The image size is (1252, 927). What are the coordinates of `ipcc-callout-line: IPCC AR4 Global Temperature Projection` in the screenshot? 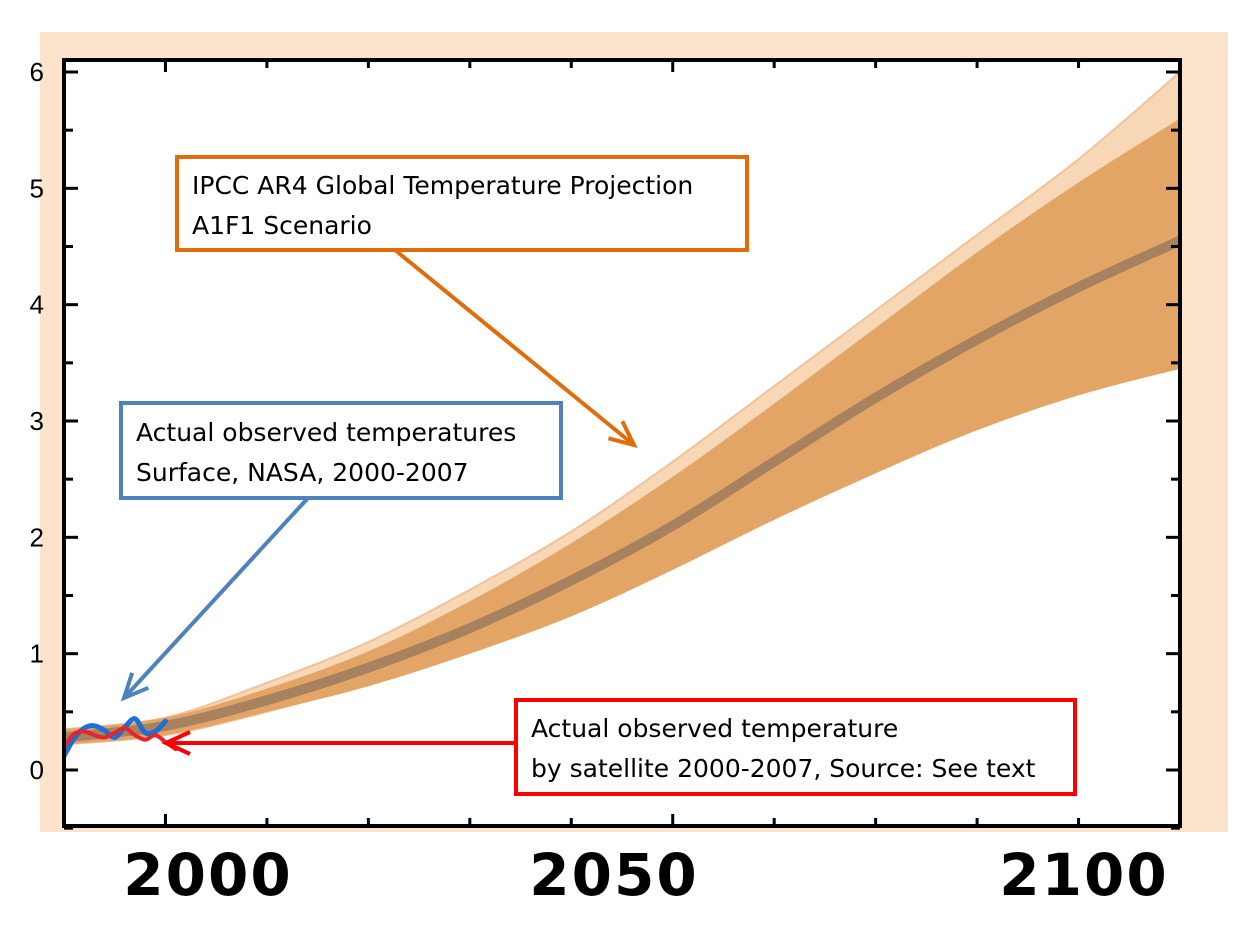 It's located at (442, 185).